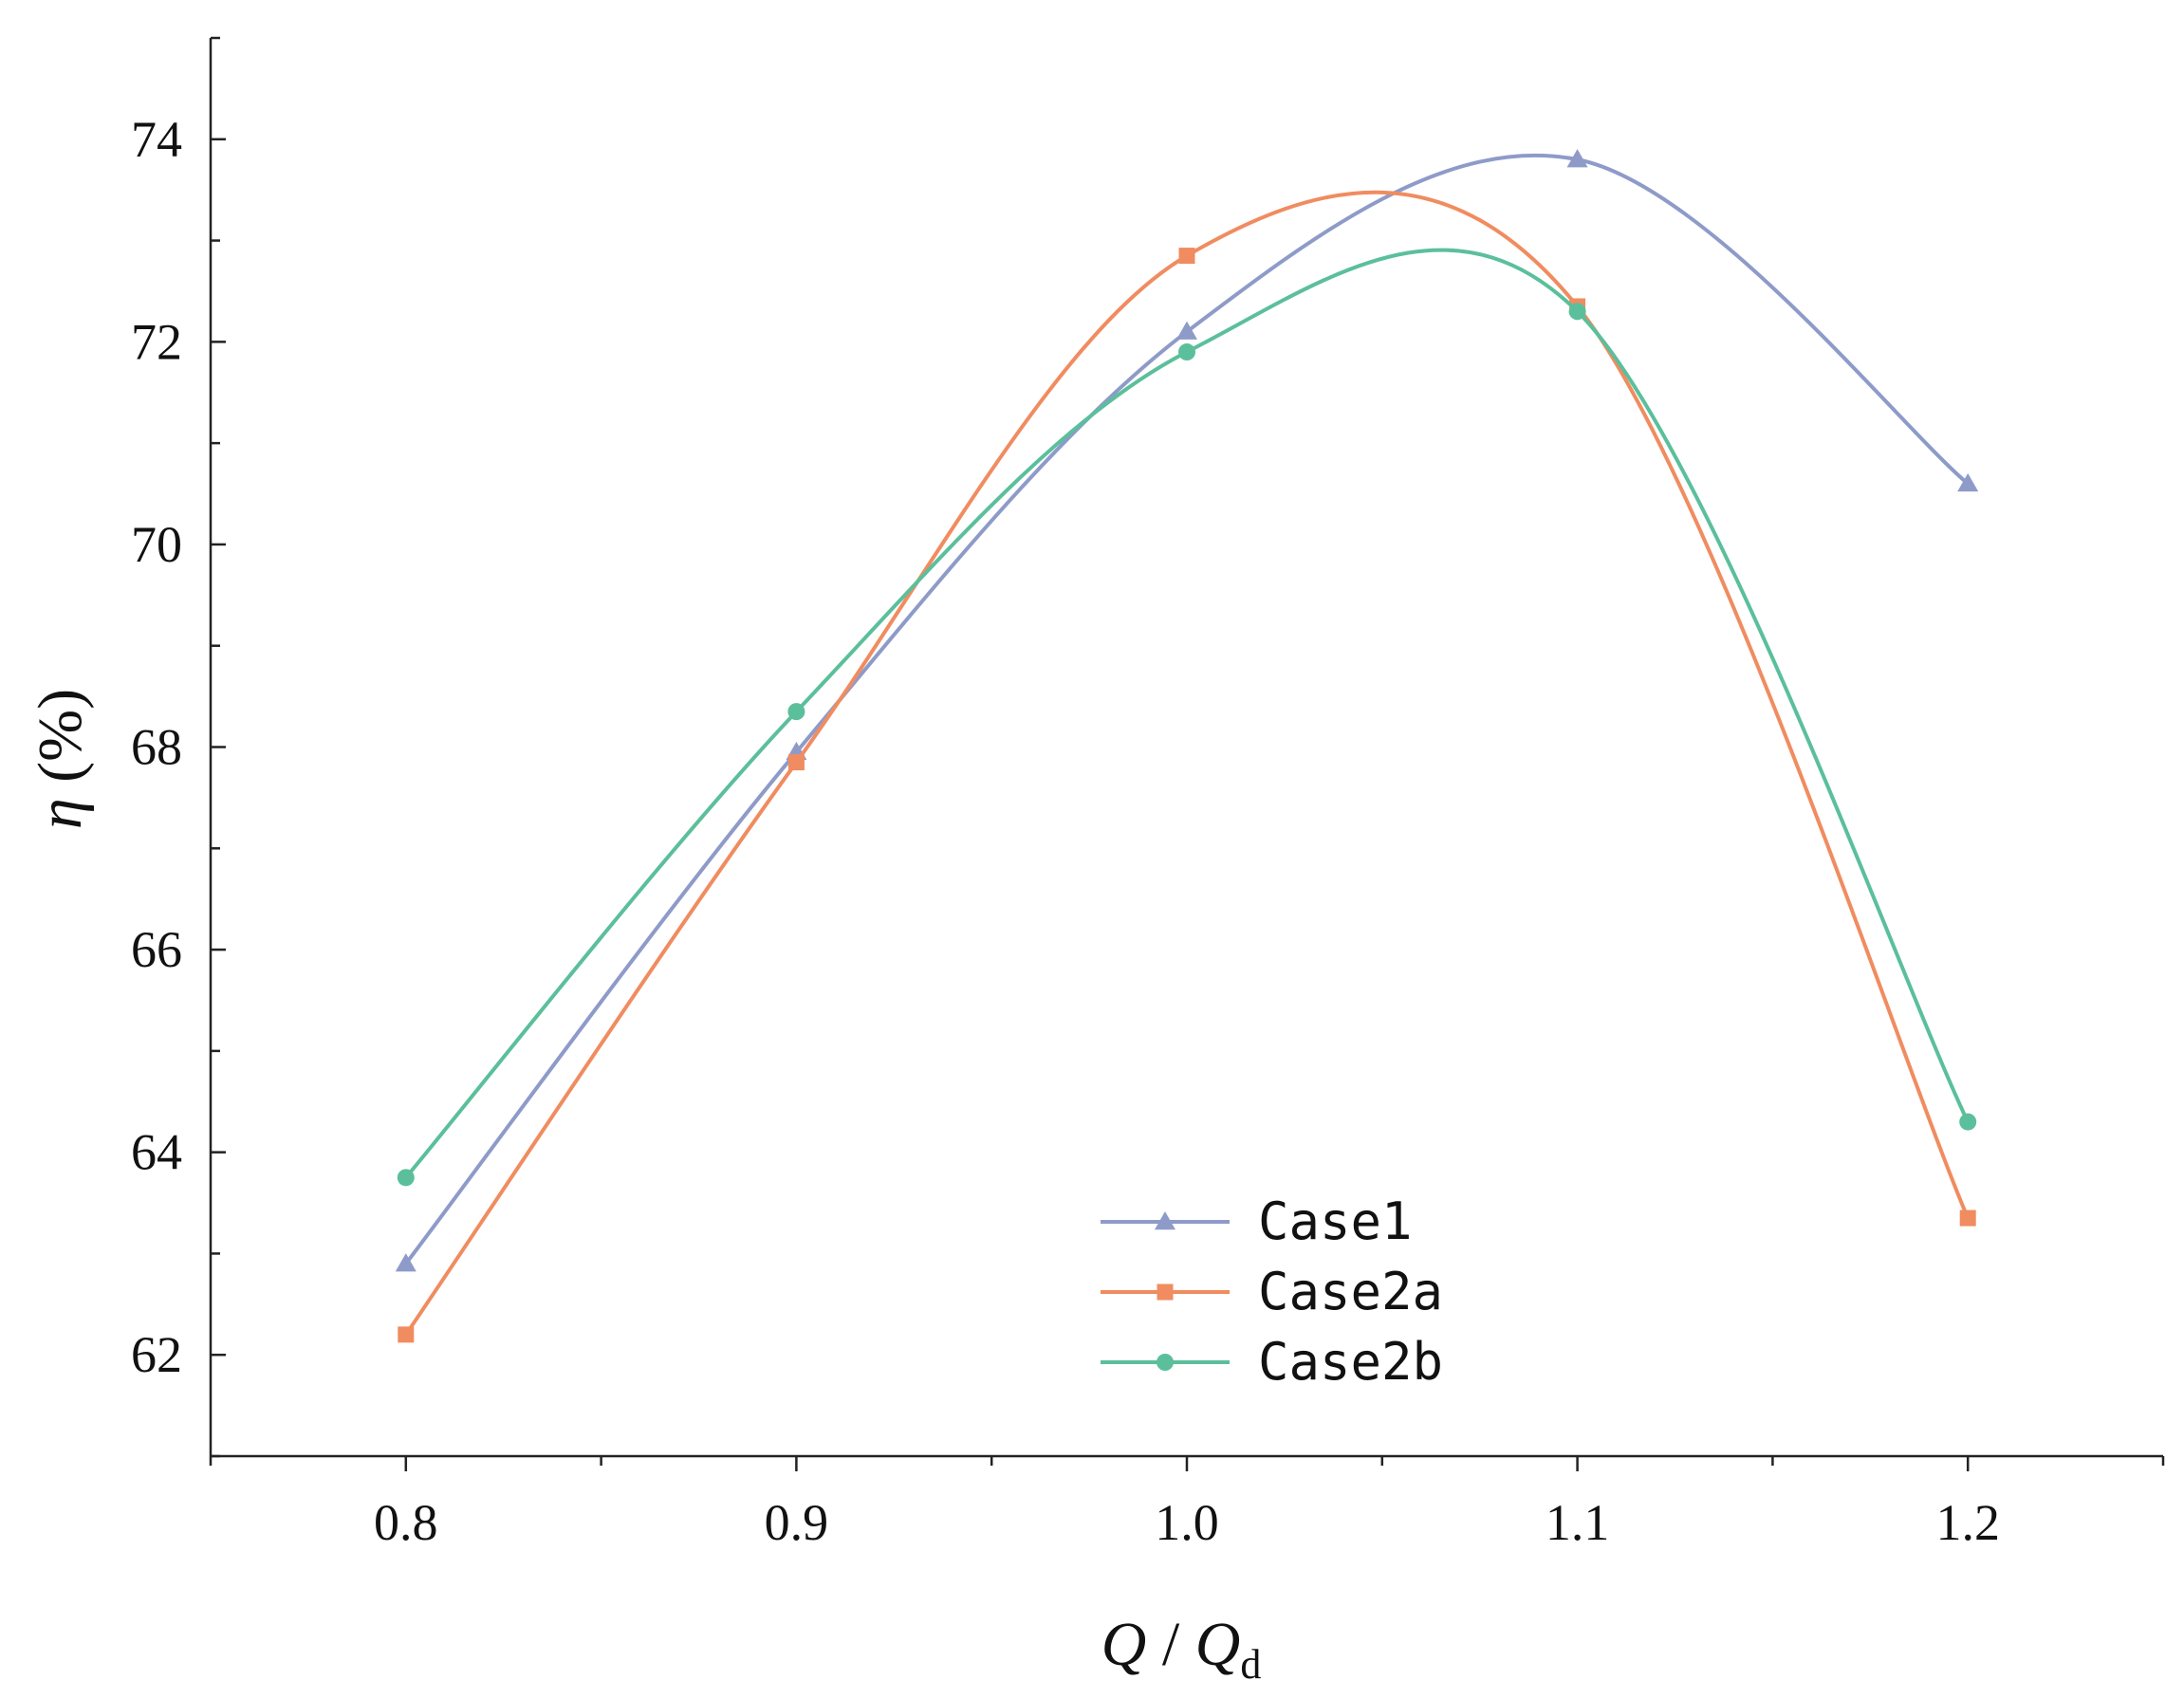  What do you see at coordinates (1218, 1644) in the screenshot?
I see `x-axis-title-var2: Q` at bounding box center [1218, 1644].